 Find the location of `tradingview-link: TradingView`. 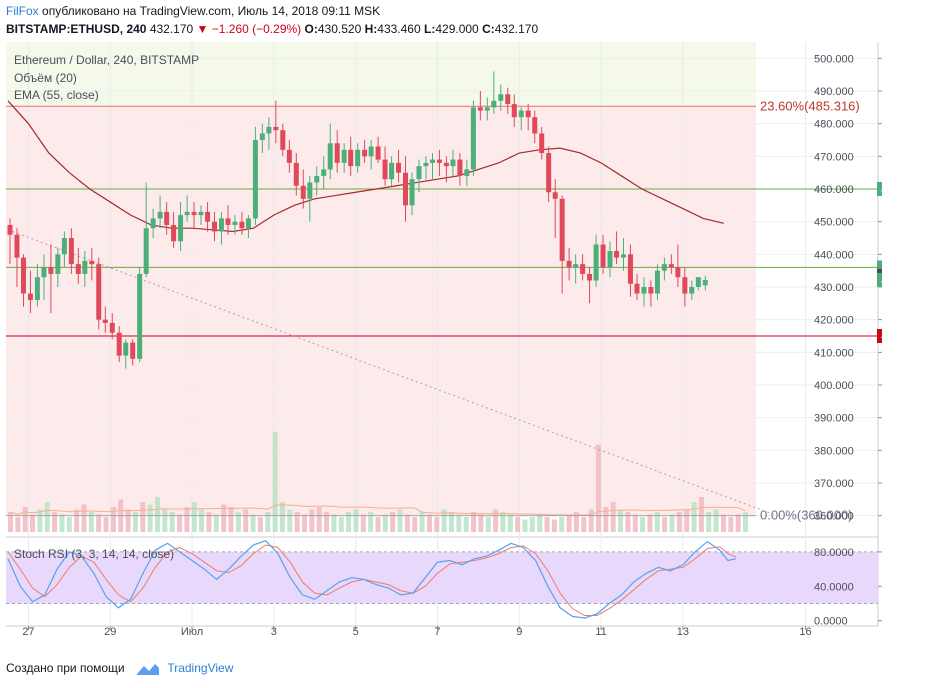

tradingview-link: TradingView is located at coordinates (200, 668).